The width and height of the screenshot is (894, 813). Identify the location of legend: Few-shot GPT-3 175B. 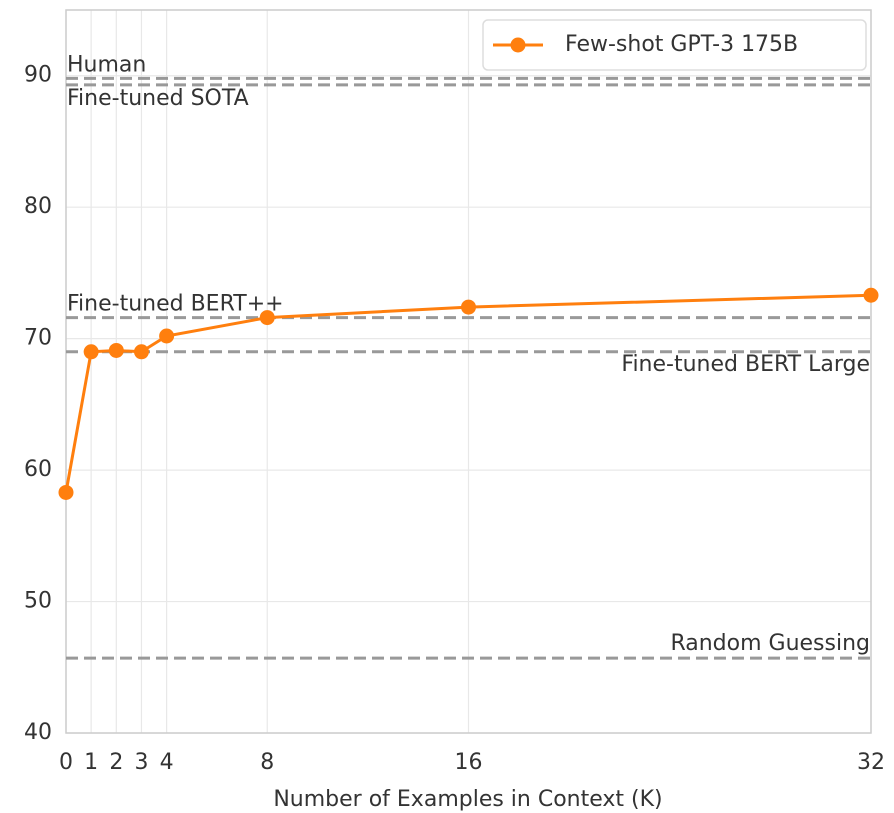
(674, 45).